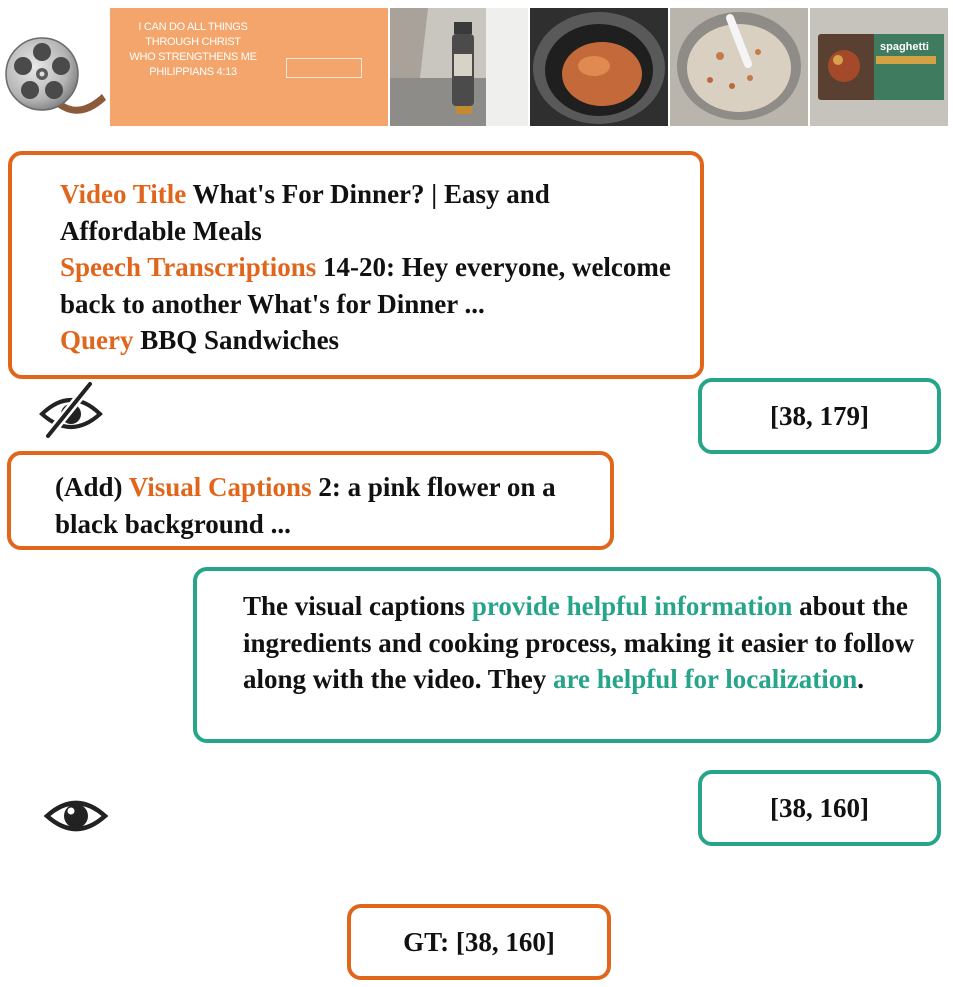 The height and width of the screenshot is (987, 953). I want to click on ground-truth-box: GT: [38, 160], so click(479, 942).